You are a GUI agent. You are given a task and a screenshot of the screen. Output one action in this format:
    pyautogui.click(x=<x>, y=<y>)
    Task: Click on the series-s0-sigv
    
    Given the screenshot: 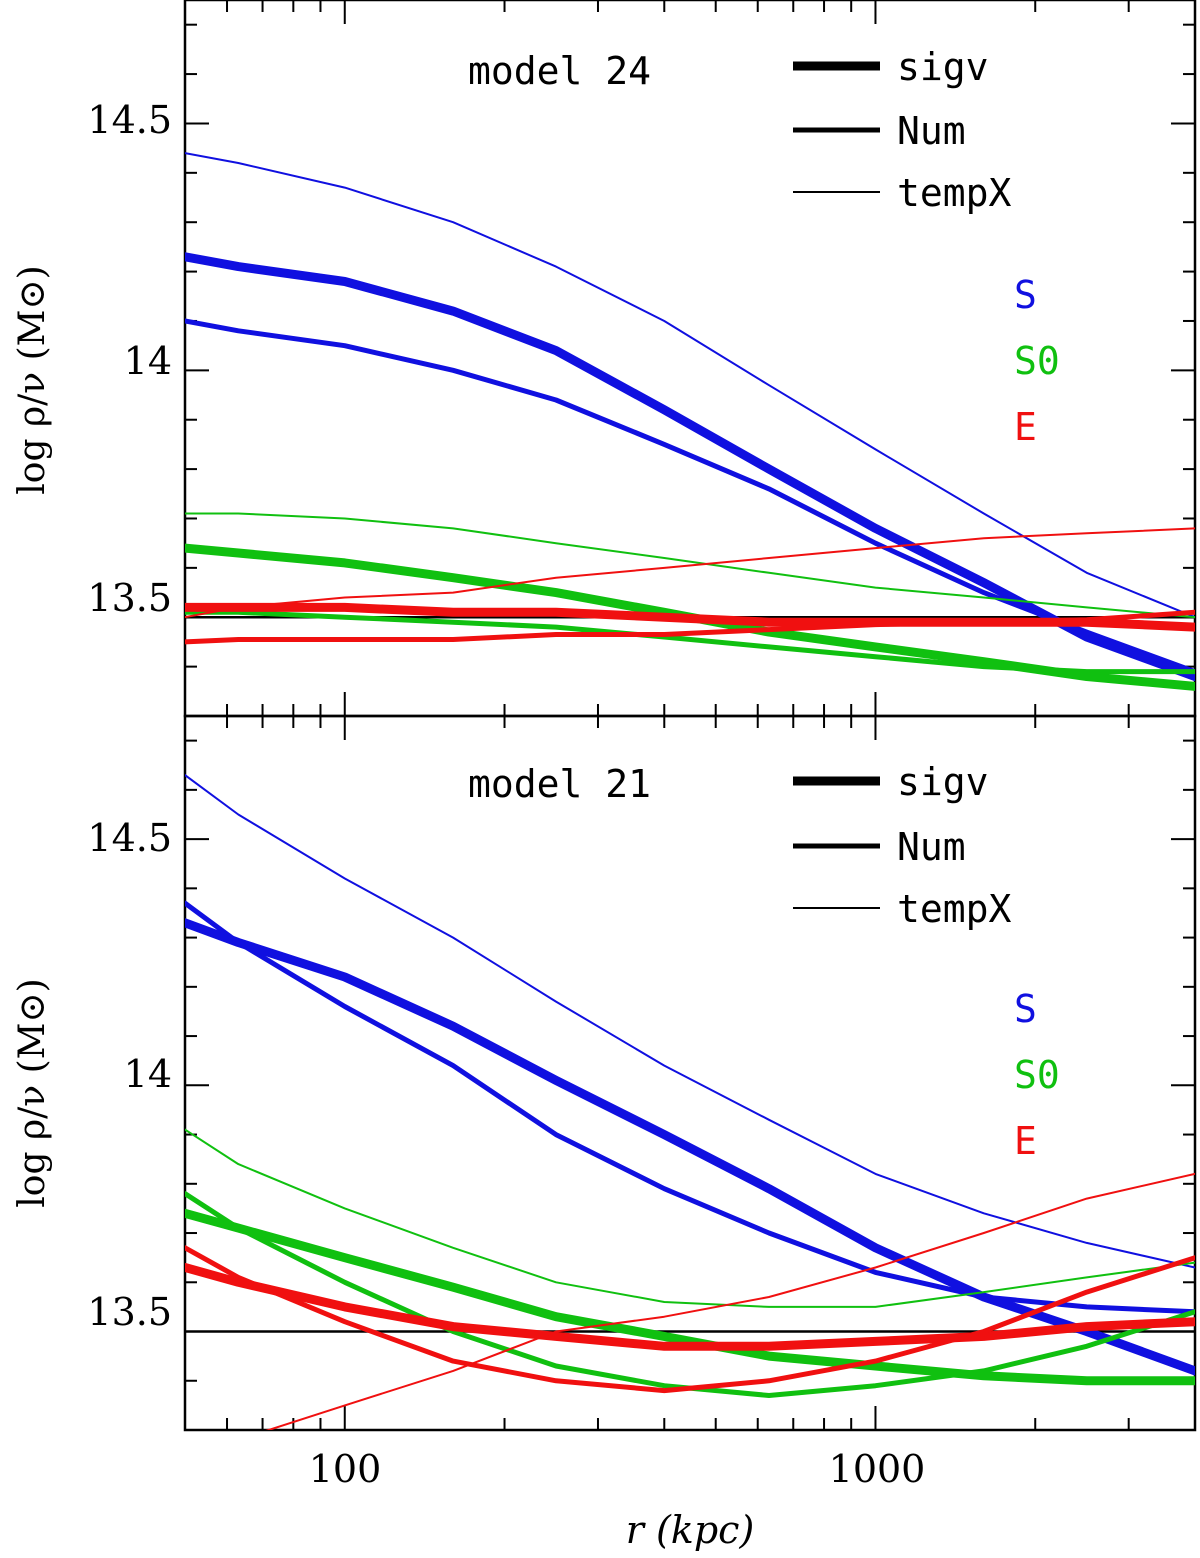 What is the action you would take?
    pyautogui.click(x=690, y=1297)
    